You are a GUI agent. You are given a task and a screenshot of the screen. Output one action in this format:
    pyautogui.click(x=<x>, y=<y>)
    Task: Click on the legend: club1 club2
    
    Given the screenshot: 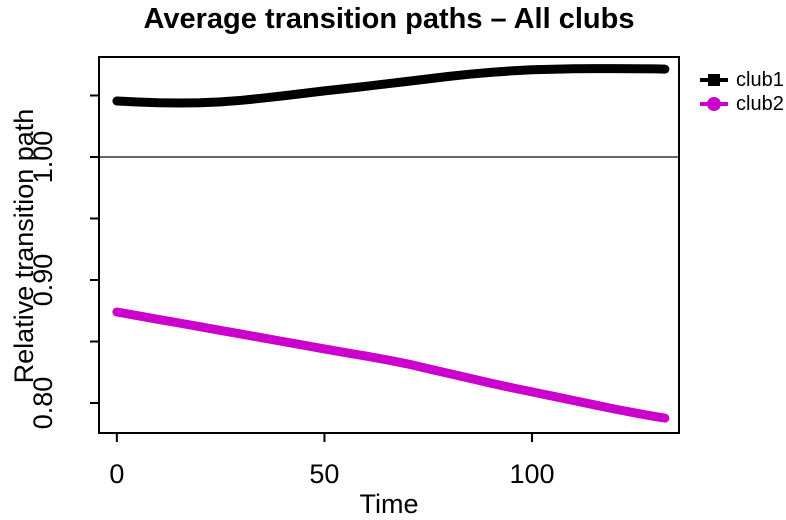 What is the action you would take?
    pyautogui.click(x=741, y=92)
    